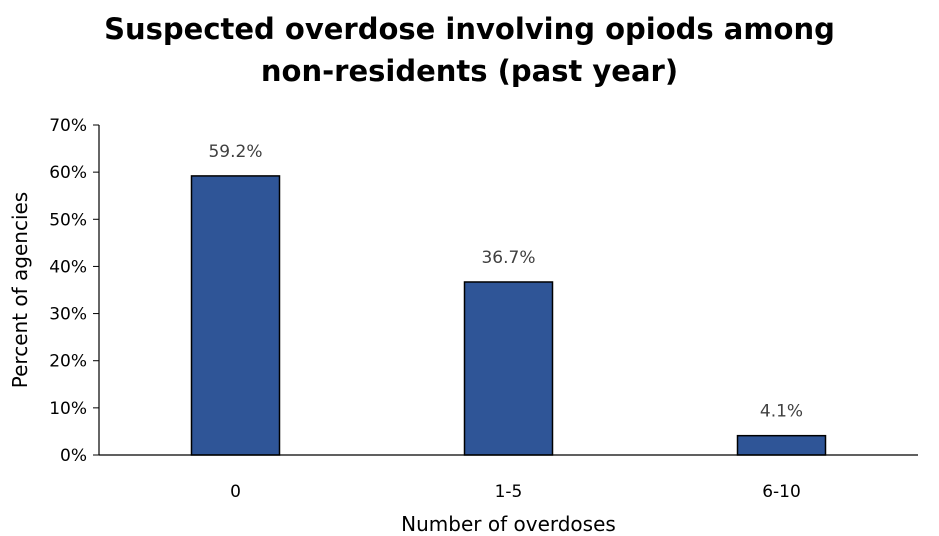 This screenshot has height=536, width=939. What do you see at coordinates (781, 492) in the screenshot?
I see `x-tick-label: 6-10` at bounding box center [781, 492].